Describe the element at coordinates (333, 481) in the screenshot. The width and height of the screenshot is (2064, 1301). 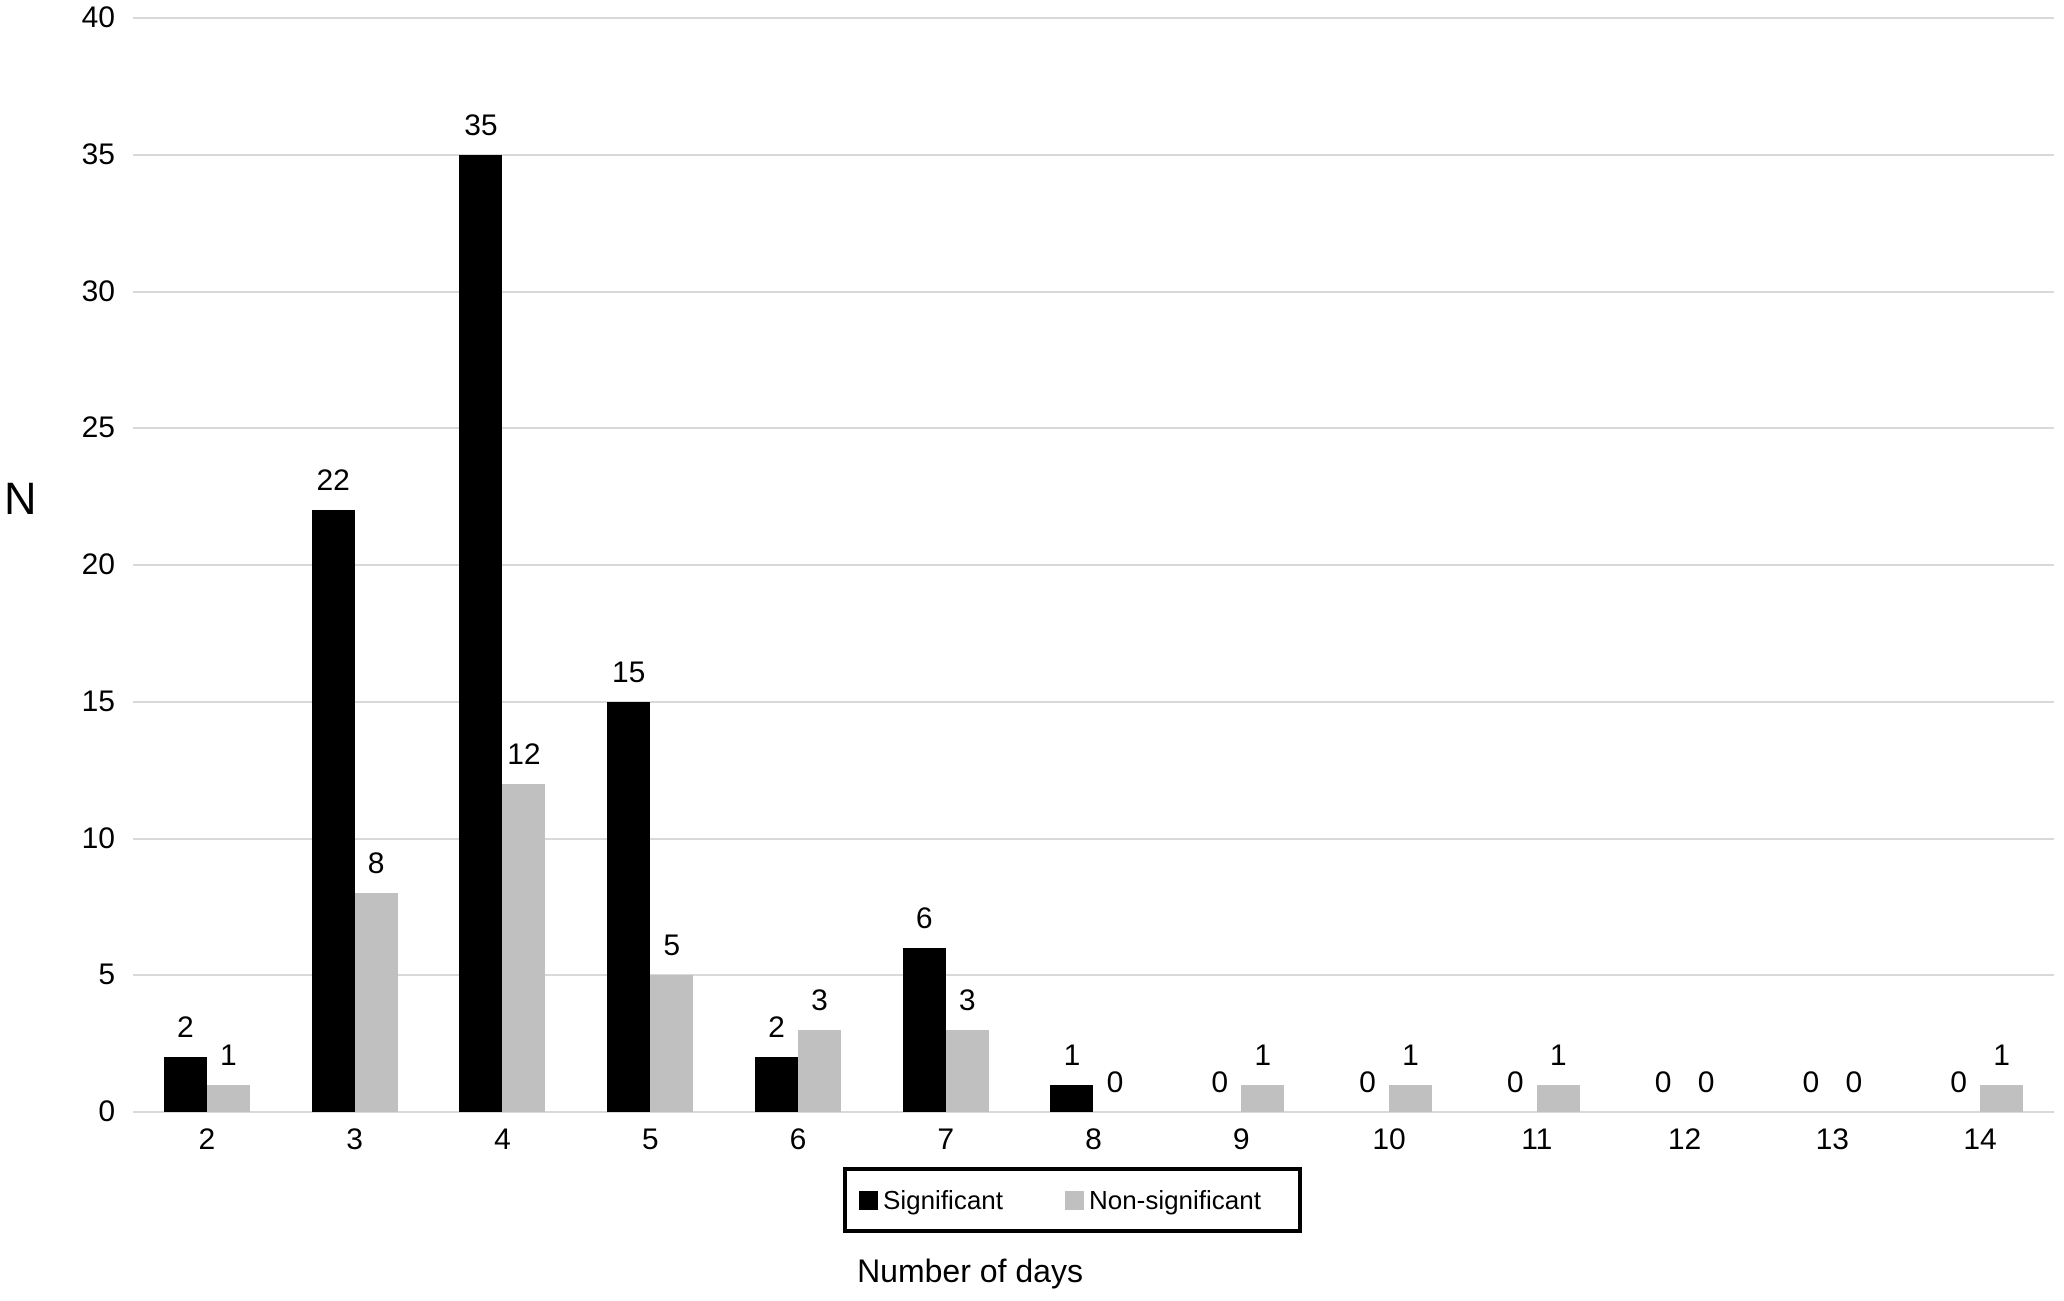
I see `bar-value-label: 22` at that location.